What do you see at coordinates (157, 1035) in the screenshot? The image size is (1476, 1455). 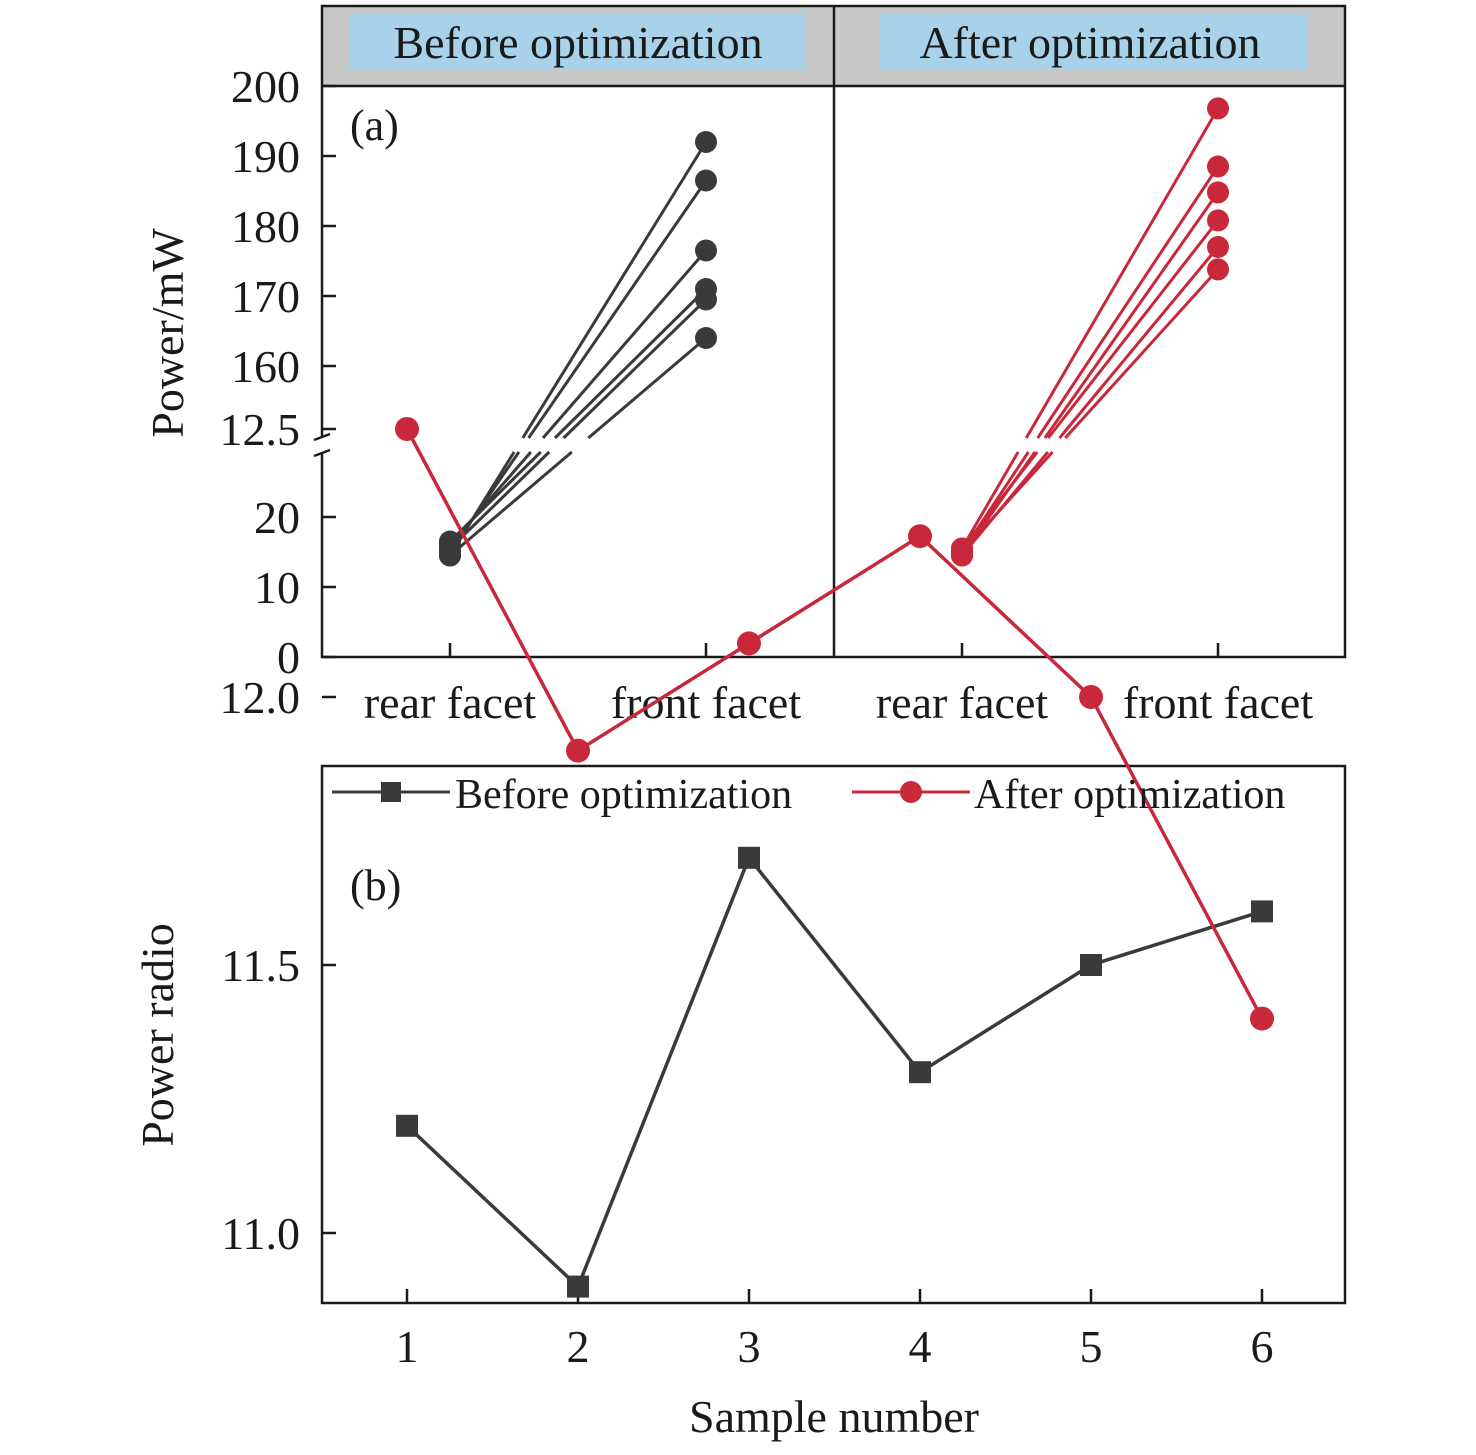 I see `y-axis-label-b: Power radio` at bounding box center [157, 1035].